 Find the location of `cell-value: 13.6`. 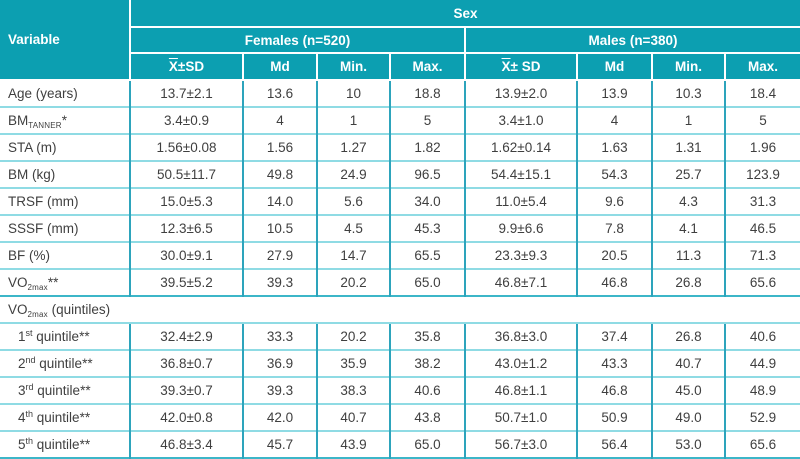

cell-value: 13.6 is located at coordinates (279, 93).